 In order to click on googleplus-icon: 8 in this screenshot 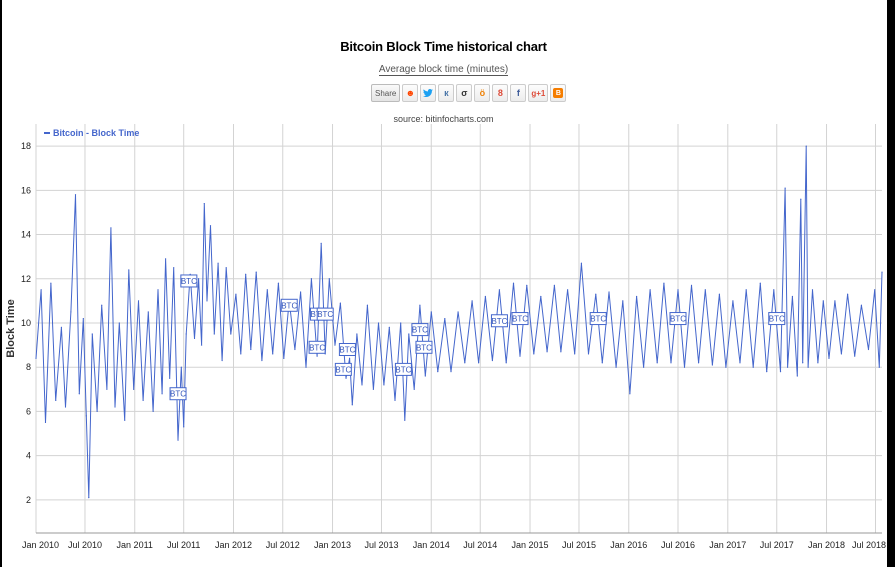, I will do `click(500, 93)`.